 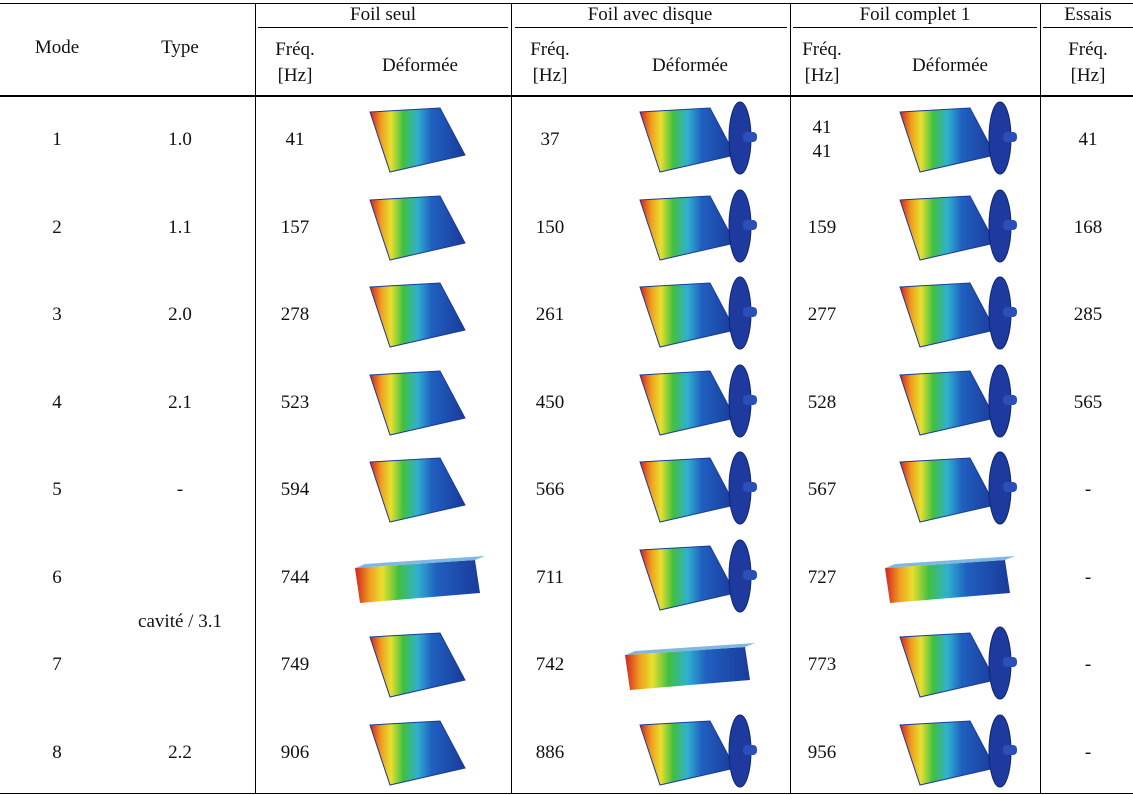 I want to click on type-cell: -, so click(x=180, y=489).